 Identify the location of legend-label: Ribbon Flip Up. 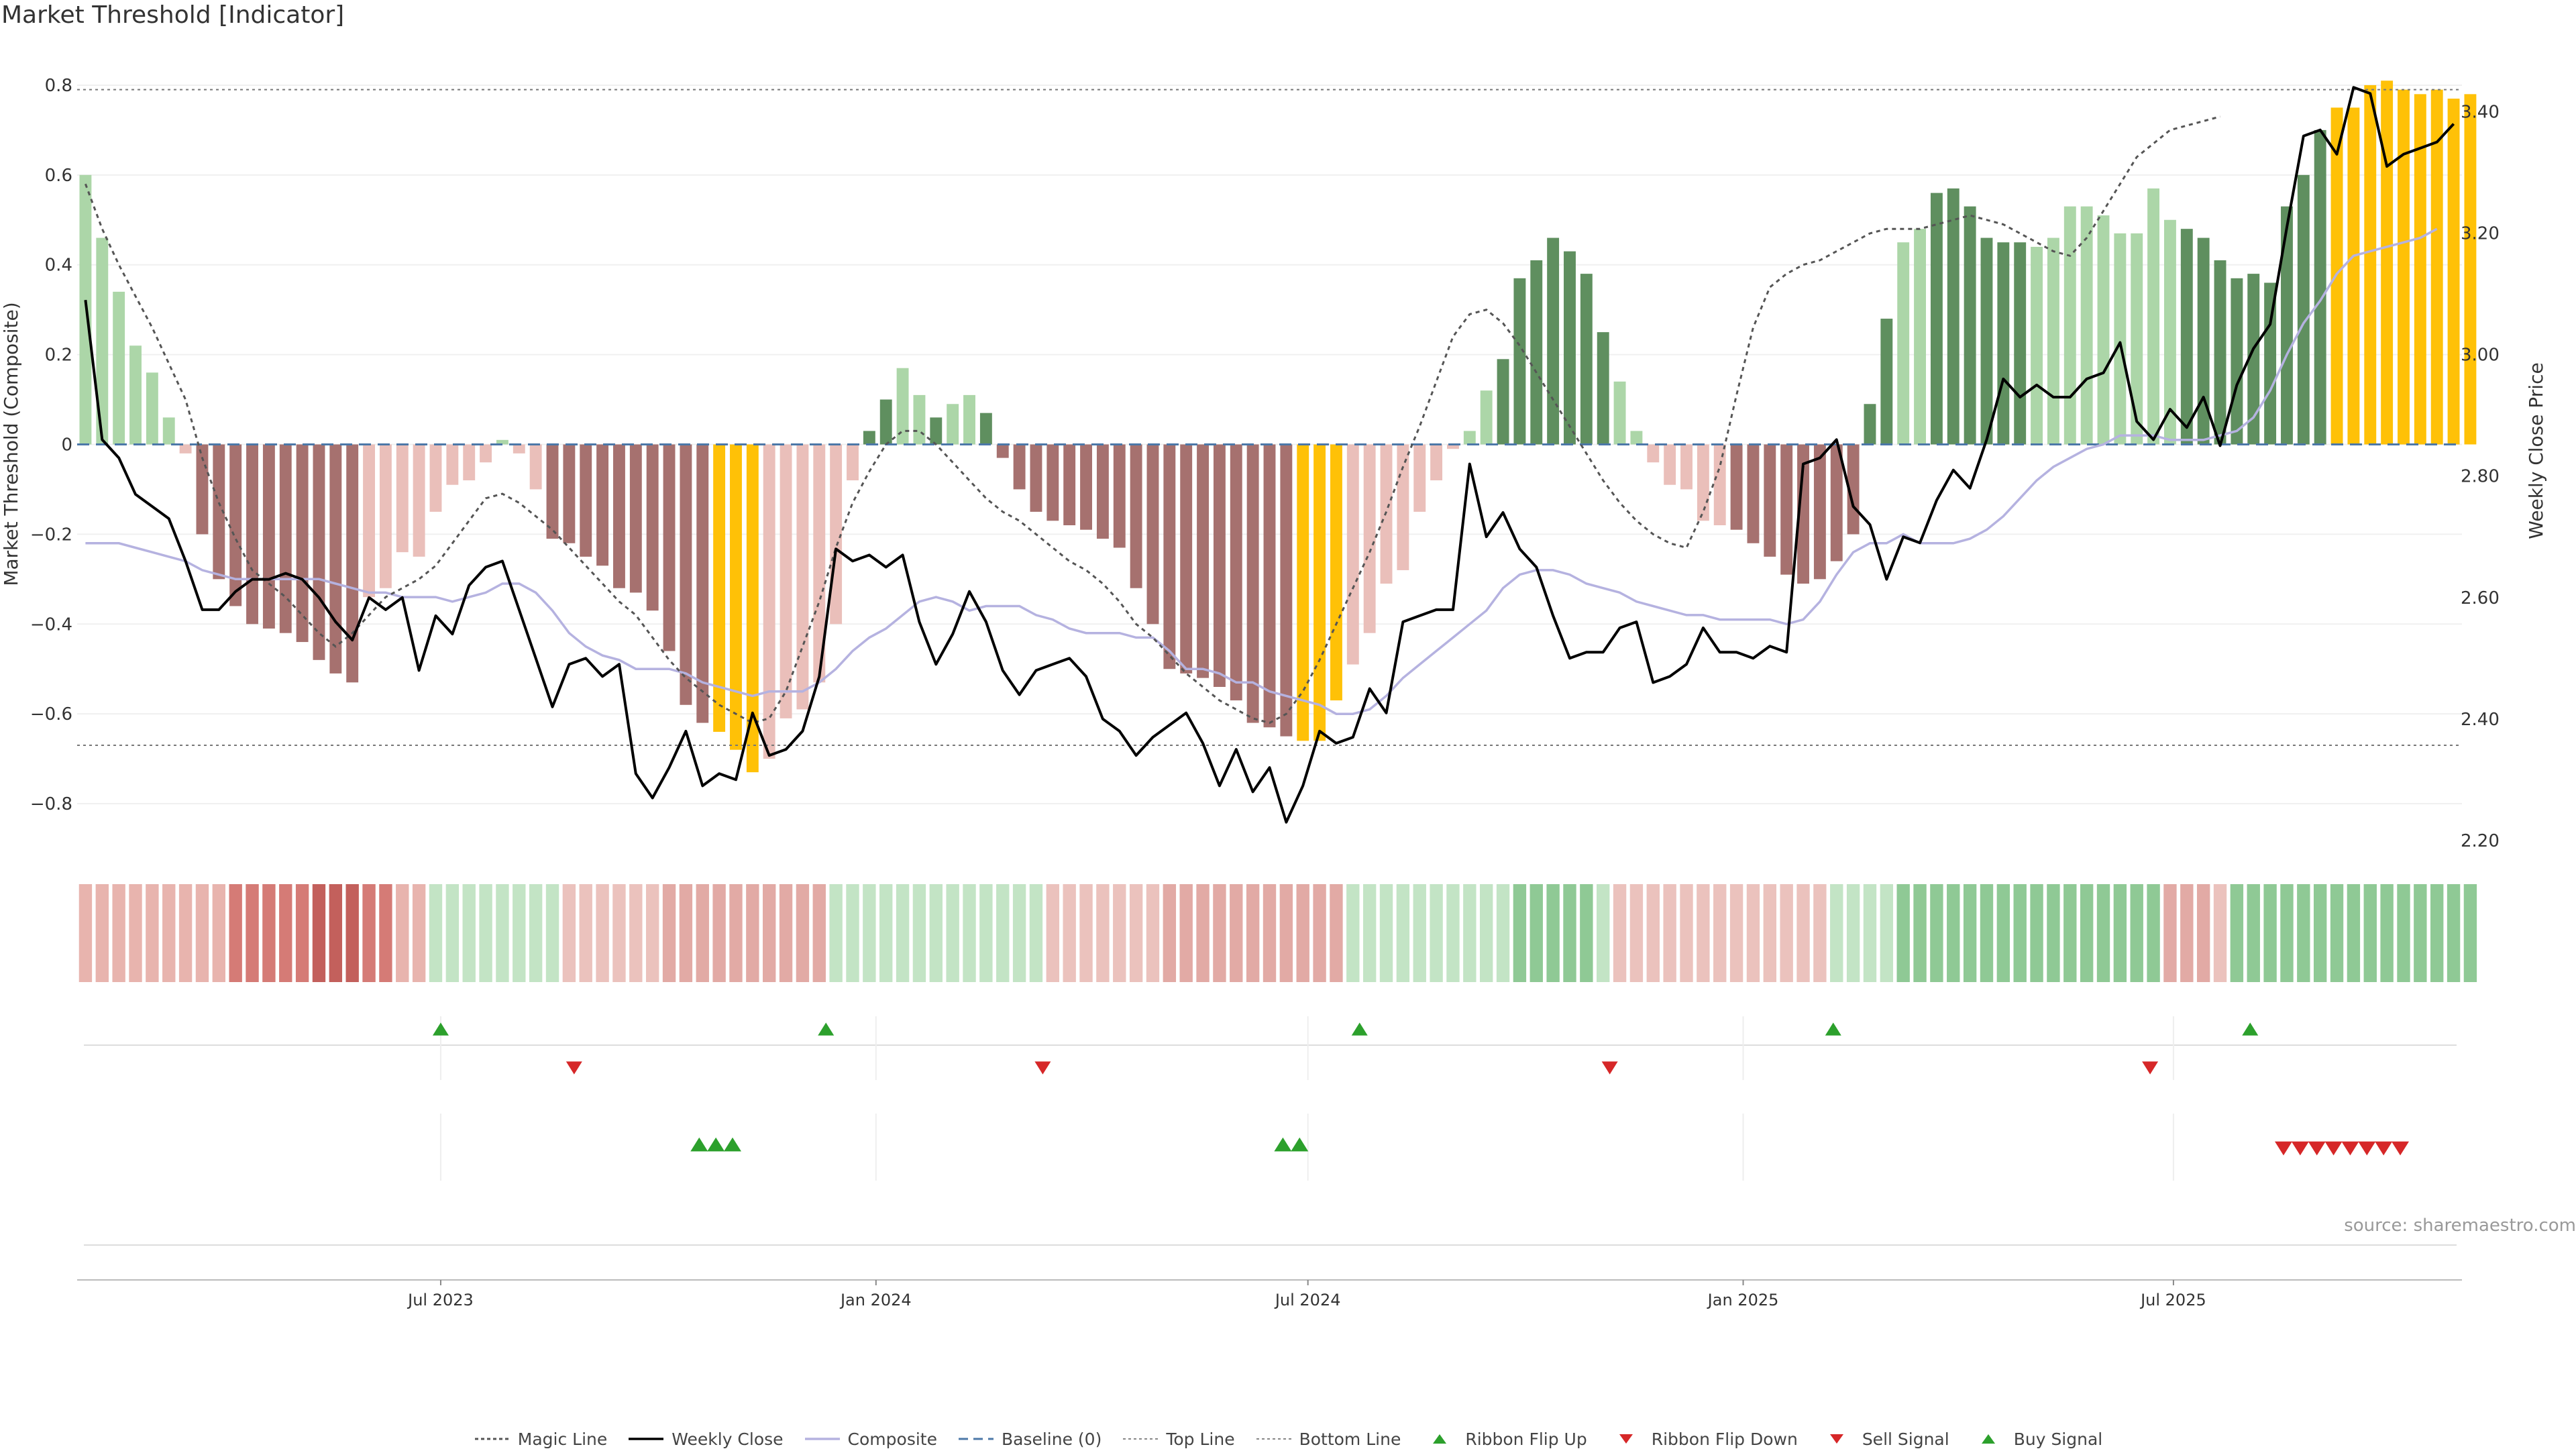
(1526, 1439).